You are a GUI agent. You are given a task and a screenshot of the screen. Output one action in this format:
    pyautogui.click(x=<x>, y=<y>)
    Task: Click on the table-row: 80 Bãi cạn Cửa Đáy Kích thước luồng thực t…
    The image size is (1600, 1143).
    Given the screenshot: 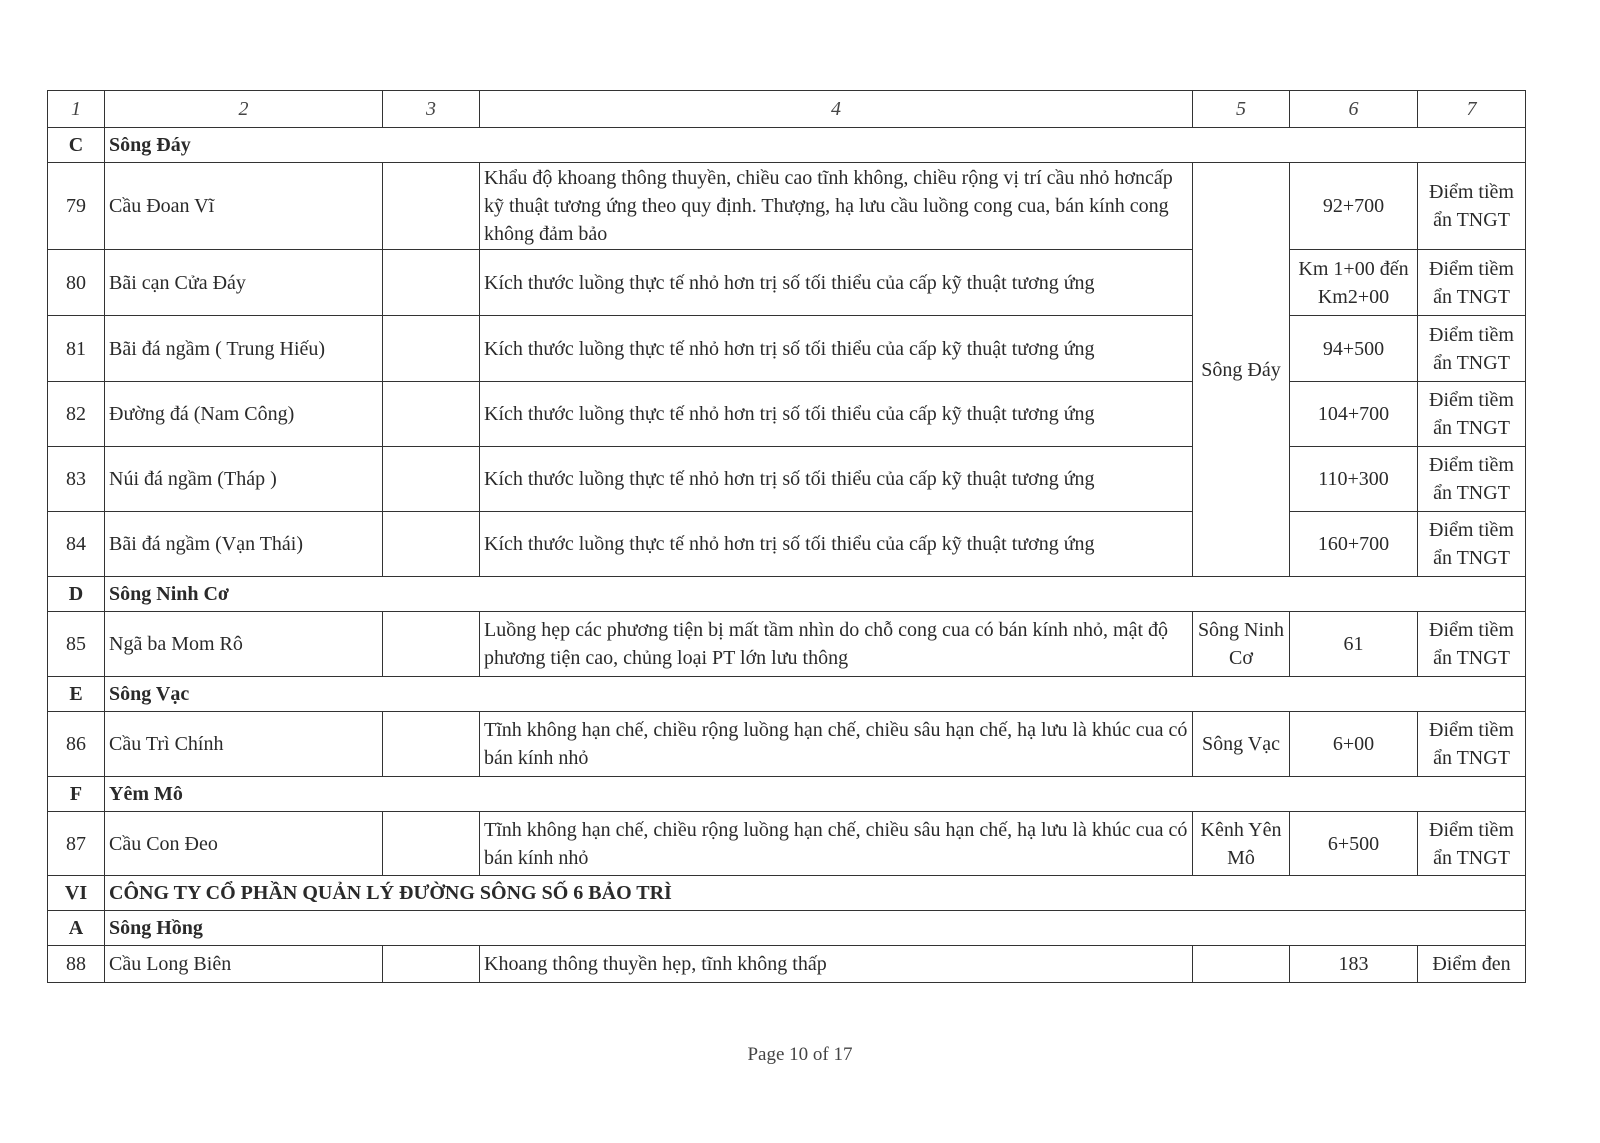 What is the action you would take?
    pyautogui.click(x=786, y=282)
    